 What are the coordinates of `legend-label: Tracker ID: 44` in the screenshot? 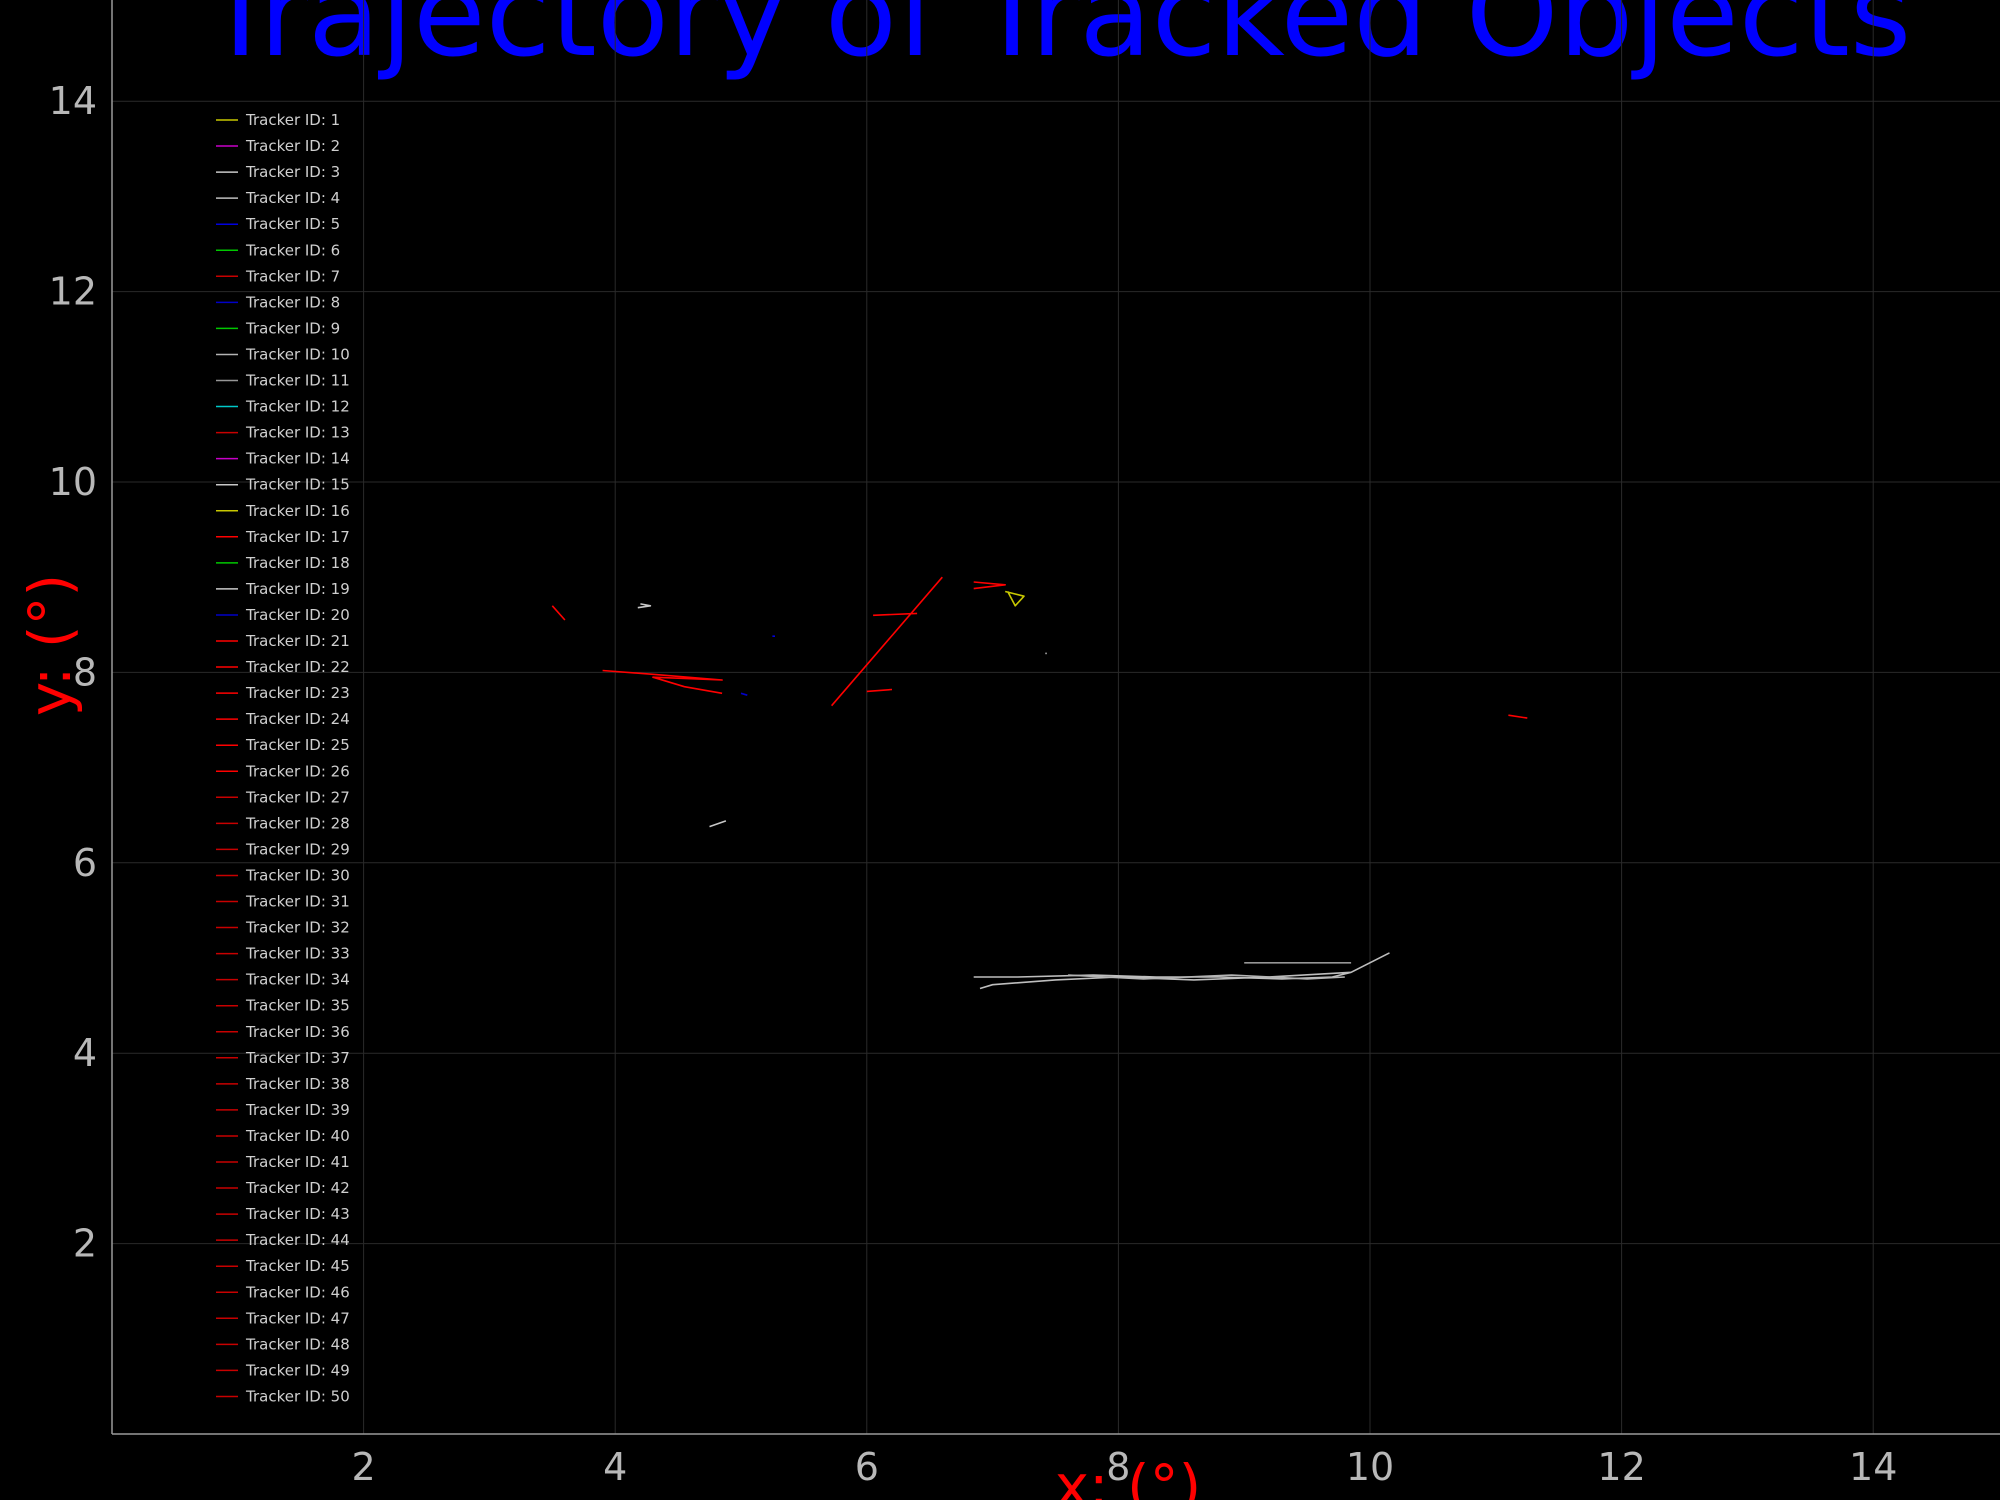 It's located at (297, 1240).